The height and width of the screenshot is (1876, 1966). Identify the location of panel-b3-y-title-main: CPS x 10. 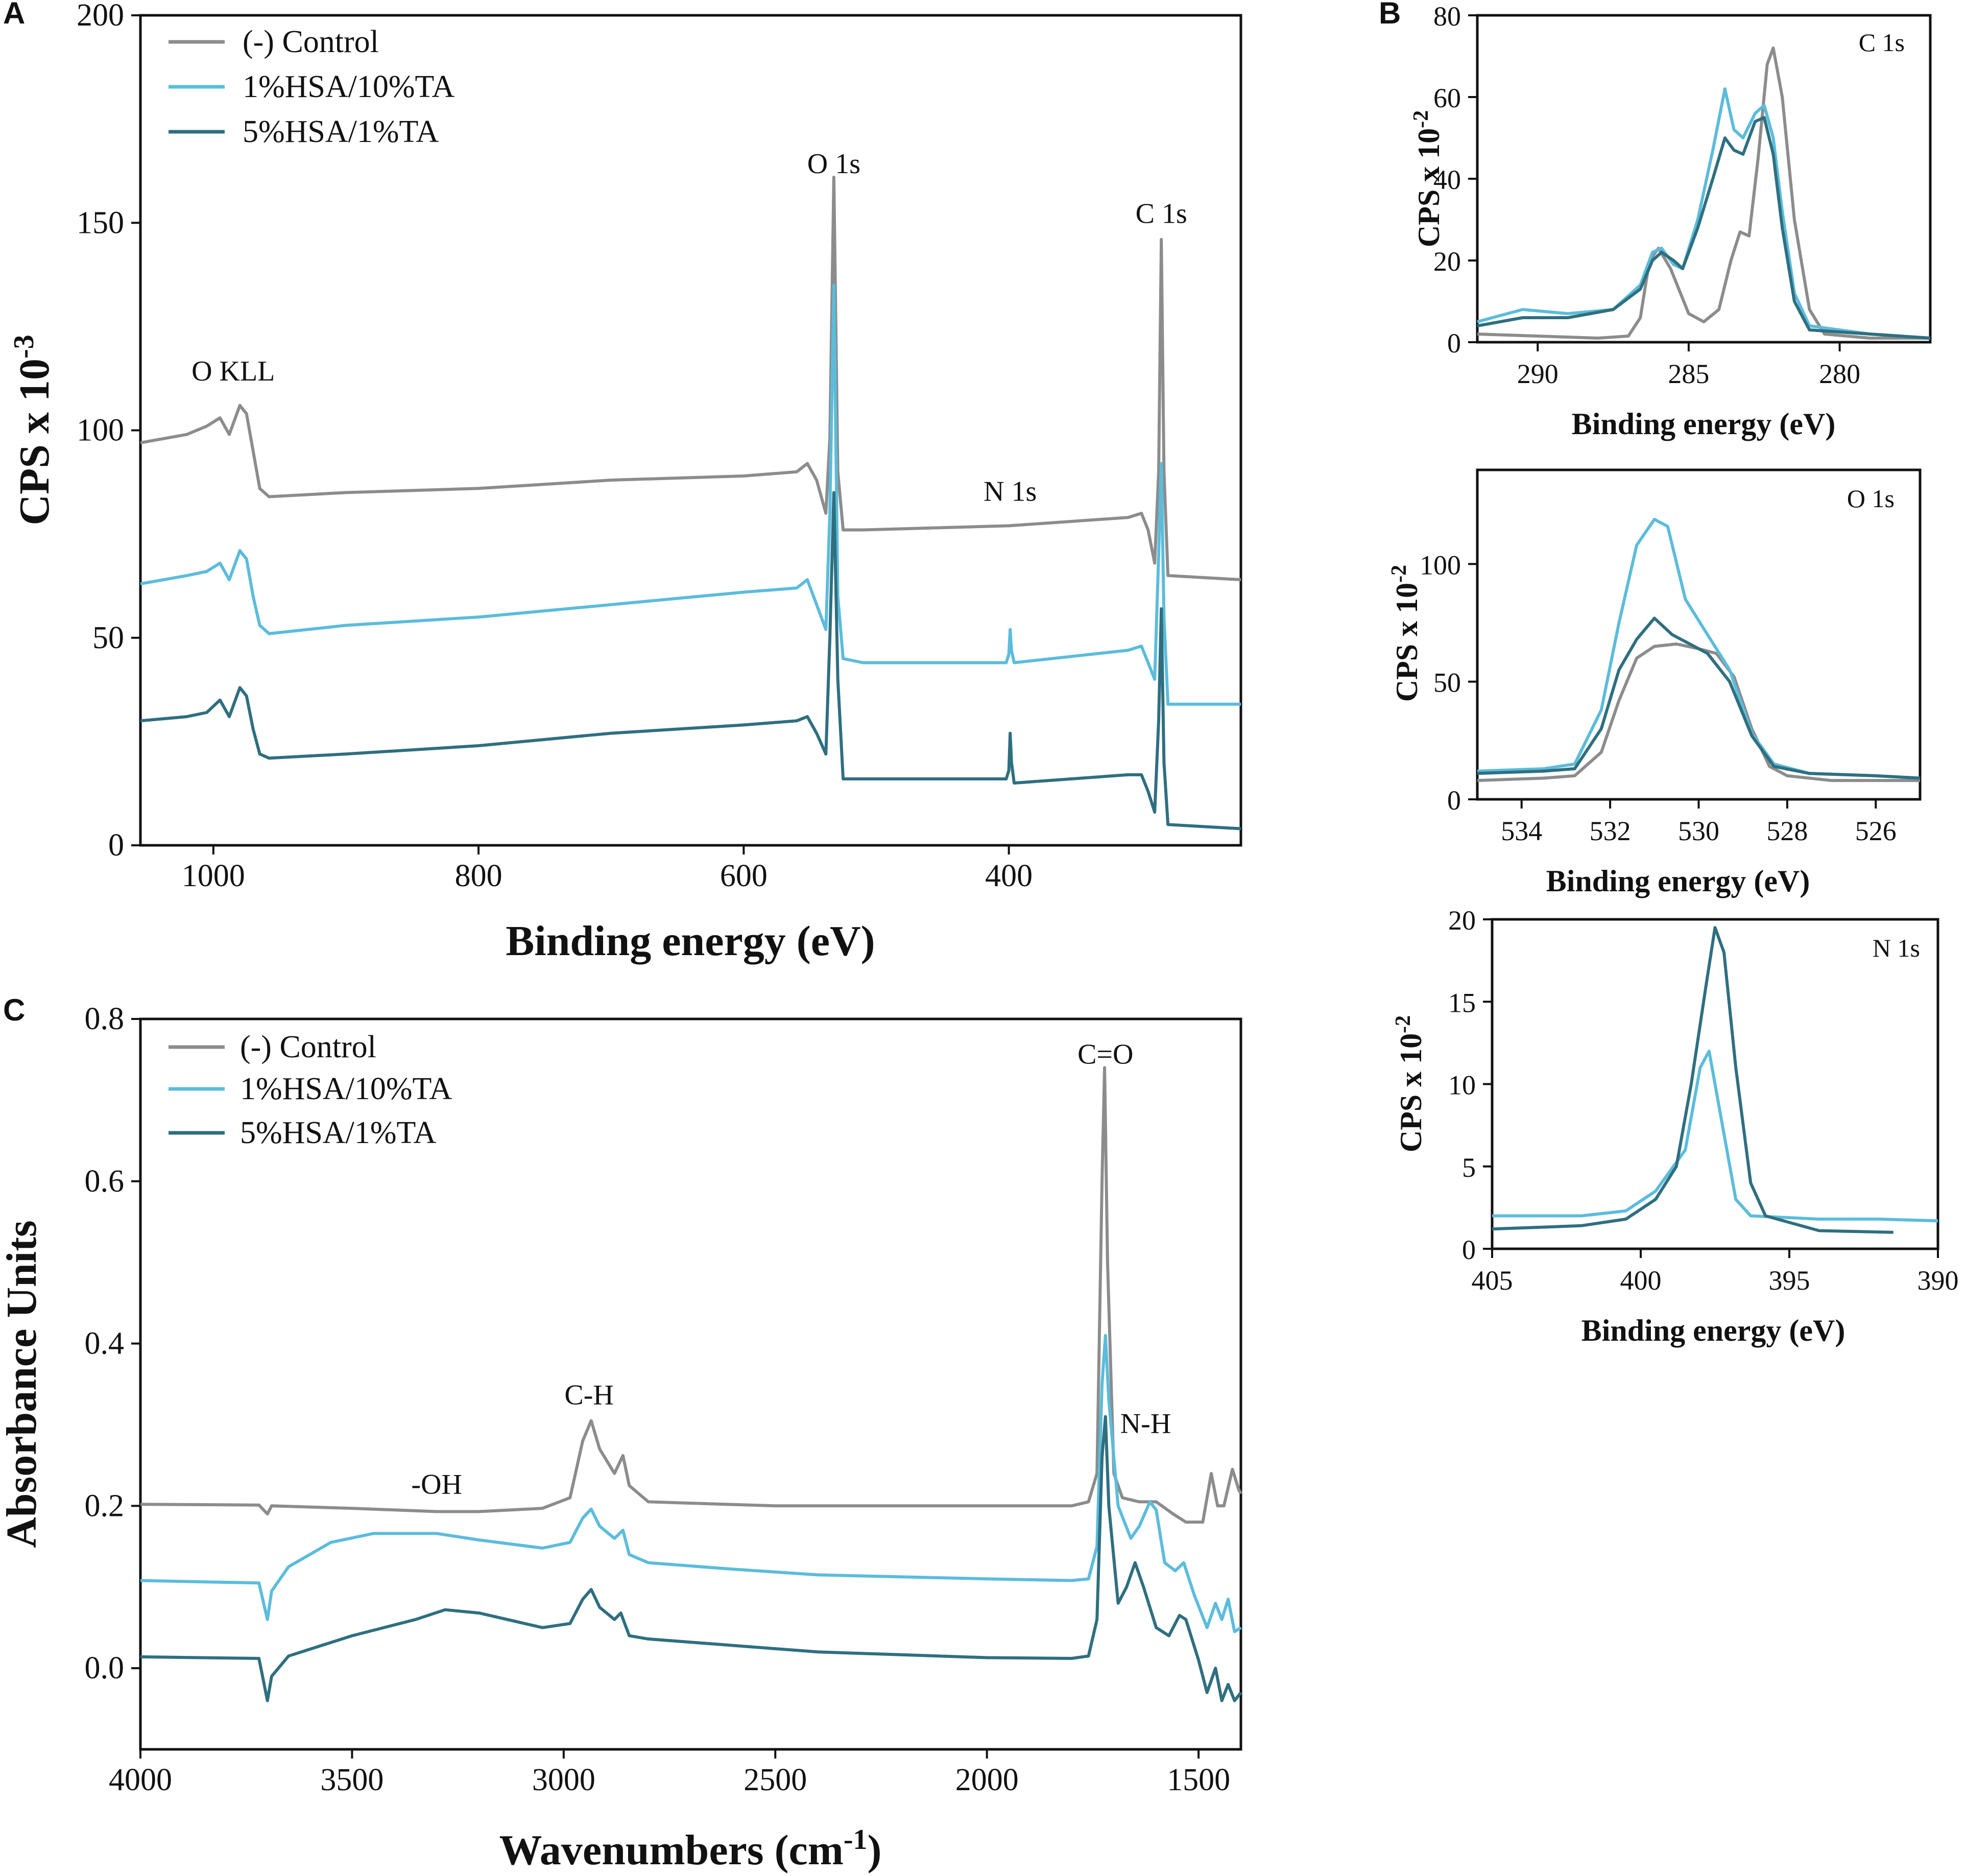
(1411, 1092).